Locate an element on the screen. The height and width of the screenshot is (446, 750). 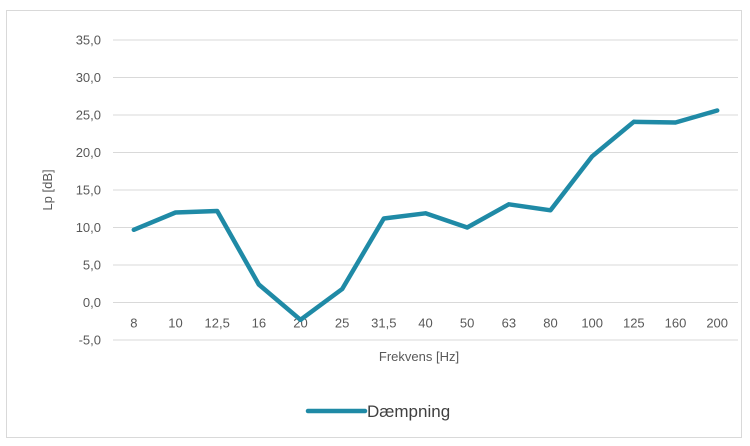
x-axis-title: Frekvens [Hz] is located at coordinates (419, 356).